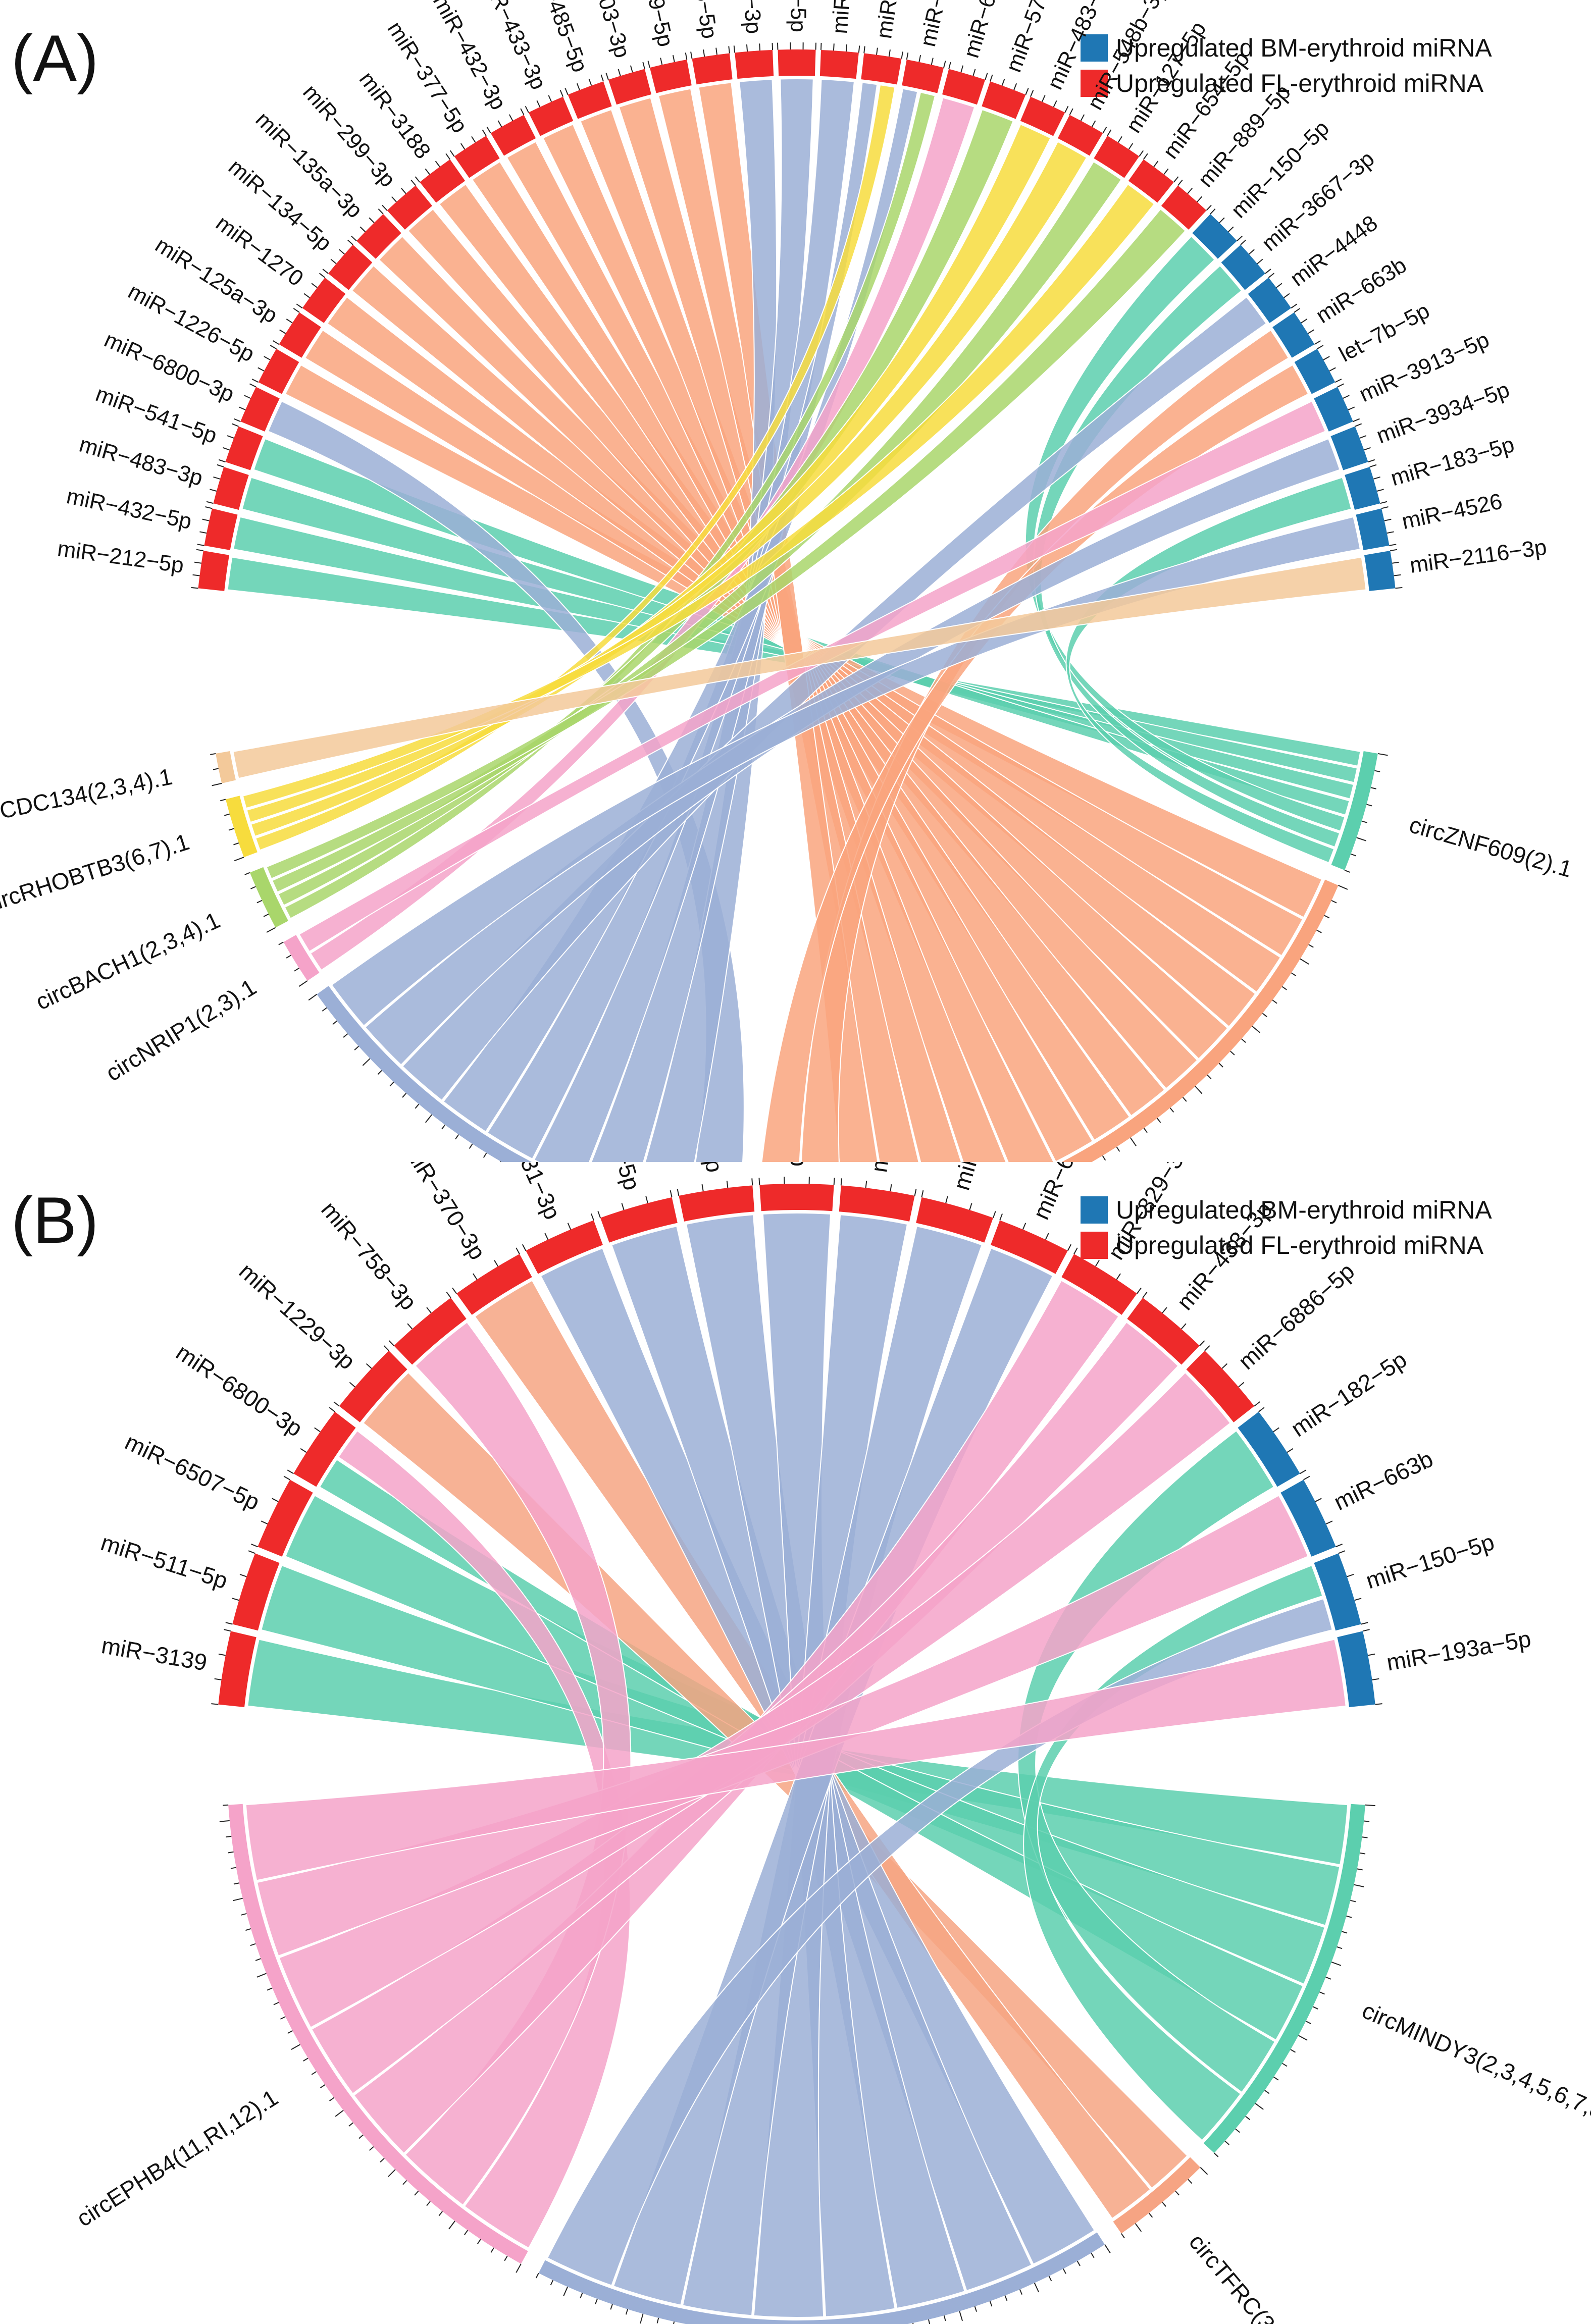 Image resolution: width=1591 pixels, height=2324 pixels. I want to click on mirna-sector-mir-2116-3p, so click(1380, 571).